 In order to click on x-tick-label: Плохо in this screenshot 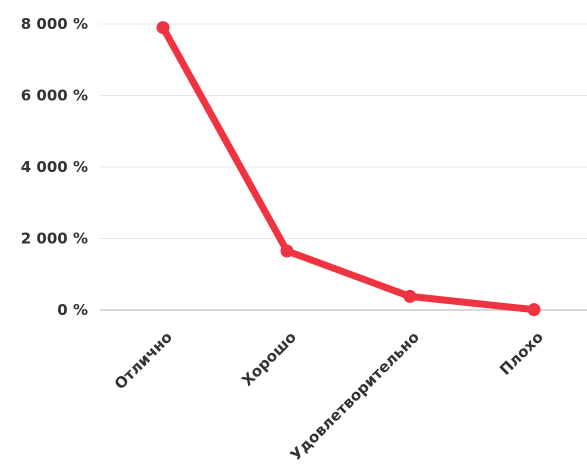, I will do `click(521, 353)`.